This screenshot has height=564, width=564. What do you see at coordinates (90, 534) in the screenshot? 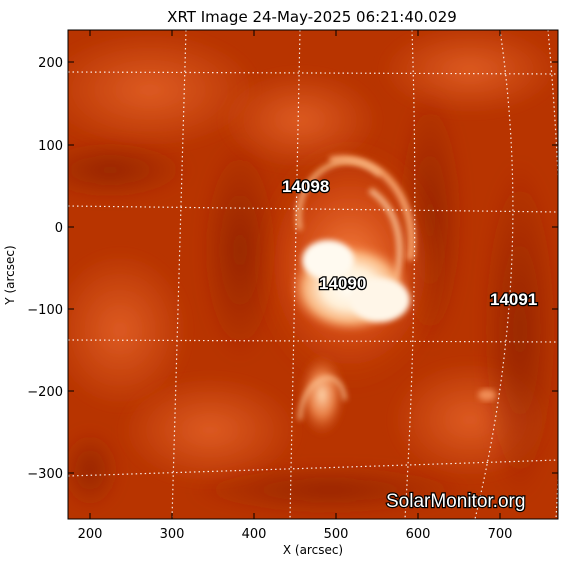
I see `x-tick-label: 200` at bounding box center [90, 534].